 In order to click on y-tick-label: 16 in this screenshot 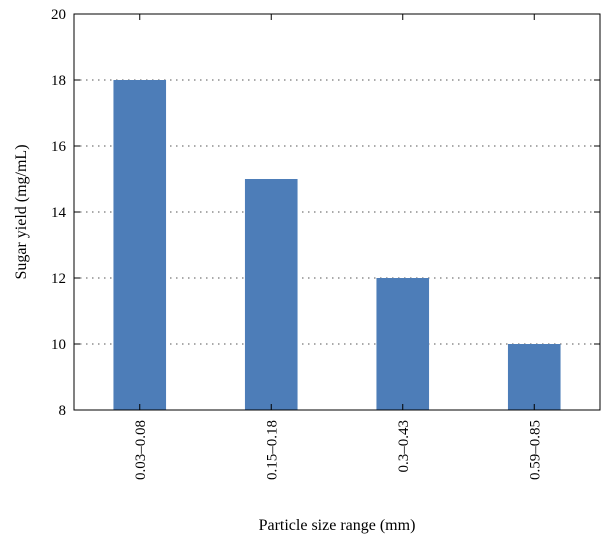, I will do `click(59, 147)`.